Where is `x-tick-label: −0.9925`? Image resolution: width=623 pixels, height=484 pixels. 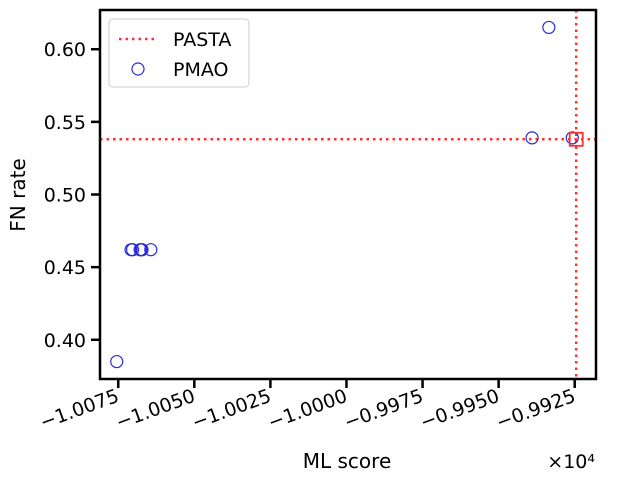
x-tick-label: −0.9925 is located at coordinates (535, 409).